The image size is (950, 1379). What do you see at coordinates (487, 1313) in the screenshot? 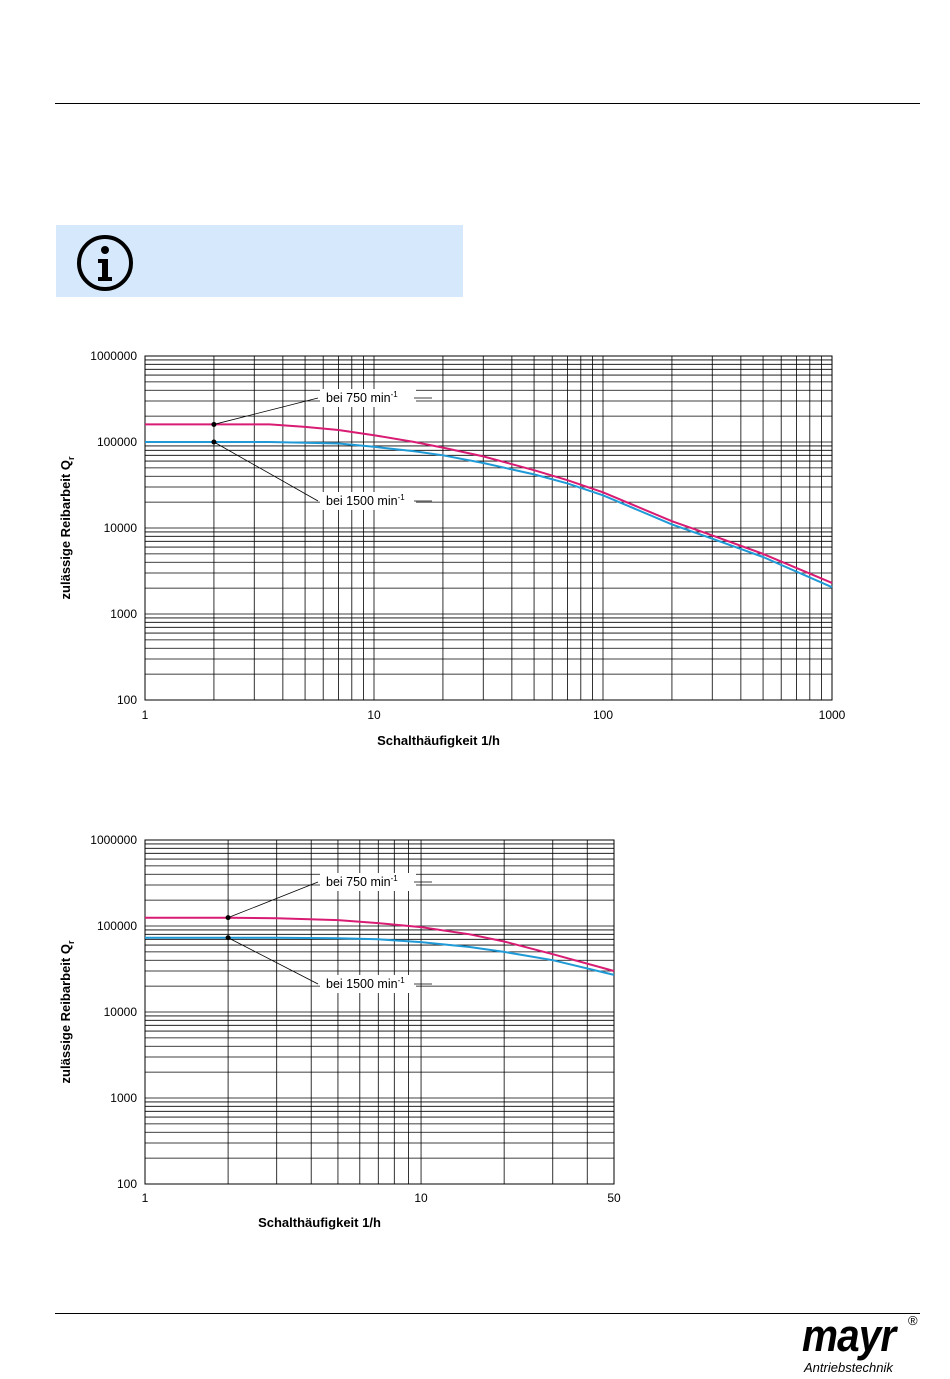
I see `footer-rule` at bounding box center [487, 1313].